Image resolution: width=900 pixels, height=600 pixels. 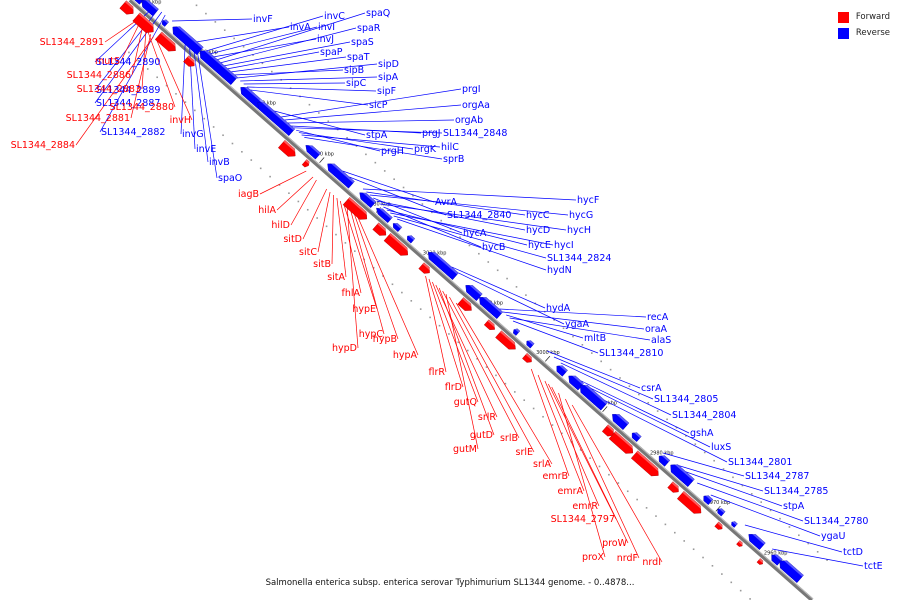 What do you see at coordinates (371, 334) in the screenshot?
I see `gene-label-hypc: hypC` at bounding box center [371, 334].